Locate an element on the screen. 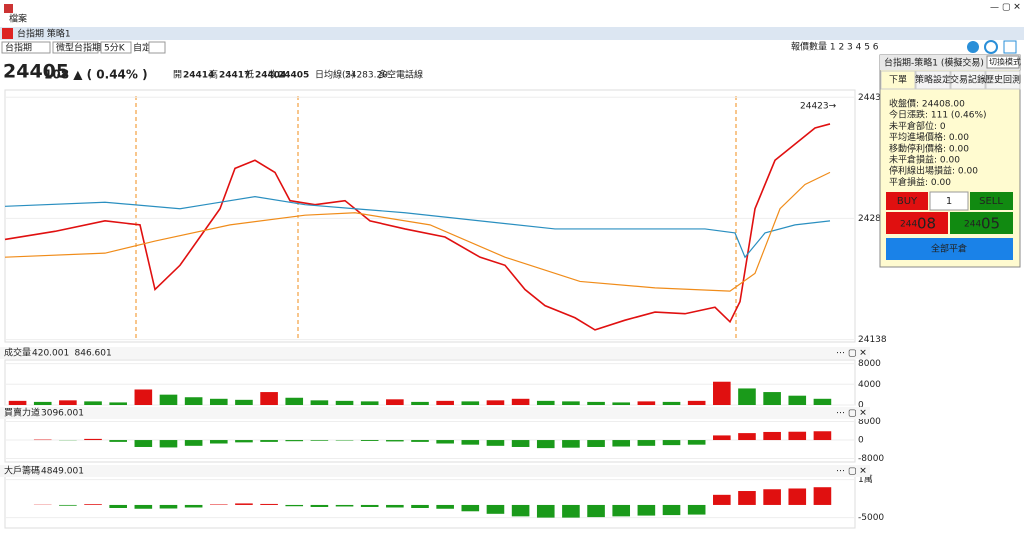 Image resolution: width=1024 pixels, height=545 pixels. tab-label: 歷史回測 is located at coordinates (1003, 80).